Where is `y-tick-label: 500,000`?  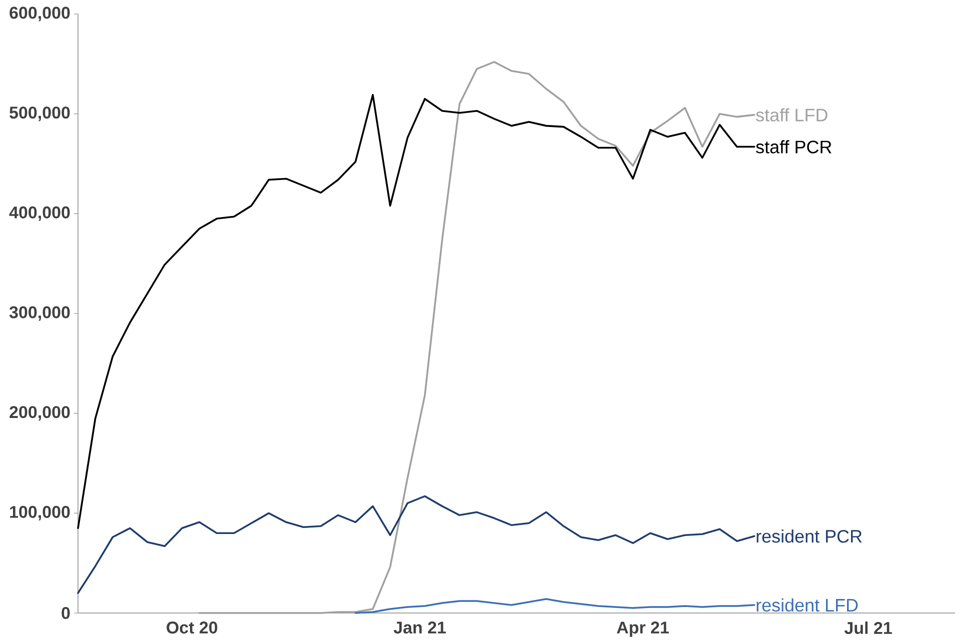 y-tick-label: 500,000 is located at coordinates (40, 114).